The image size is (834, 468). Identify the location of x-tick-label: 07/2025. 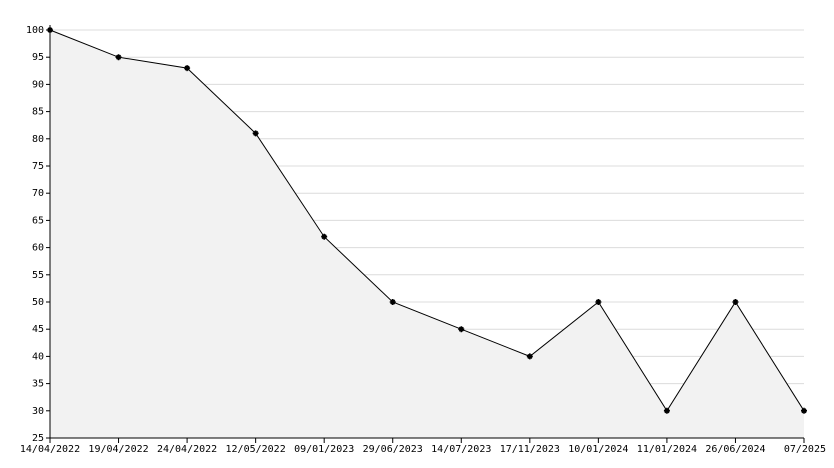
(805, 449).